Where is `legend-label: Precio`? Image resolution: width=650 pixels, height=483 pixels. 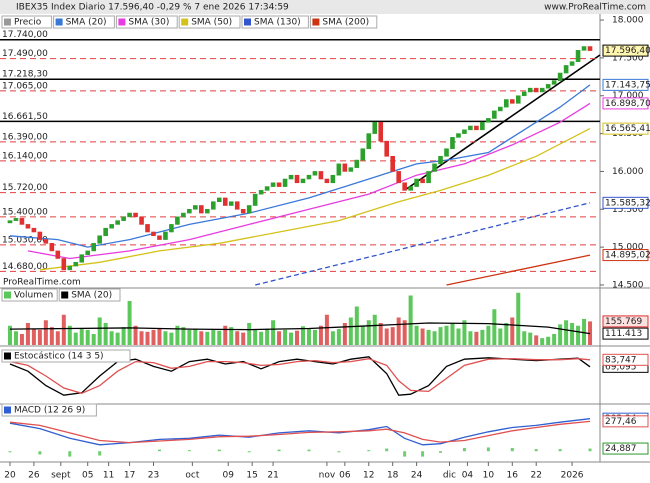
legend-label: Precio is located at coordinates (28, 23).